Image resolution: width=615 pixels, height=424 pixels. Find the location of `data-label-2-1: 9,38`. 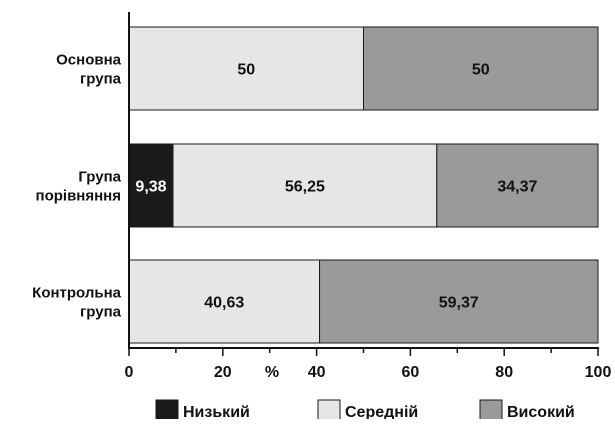

data-label-2-1: 9,38 is located at coordinates (150, 187).